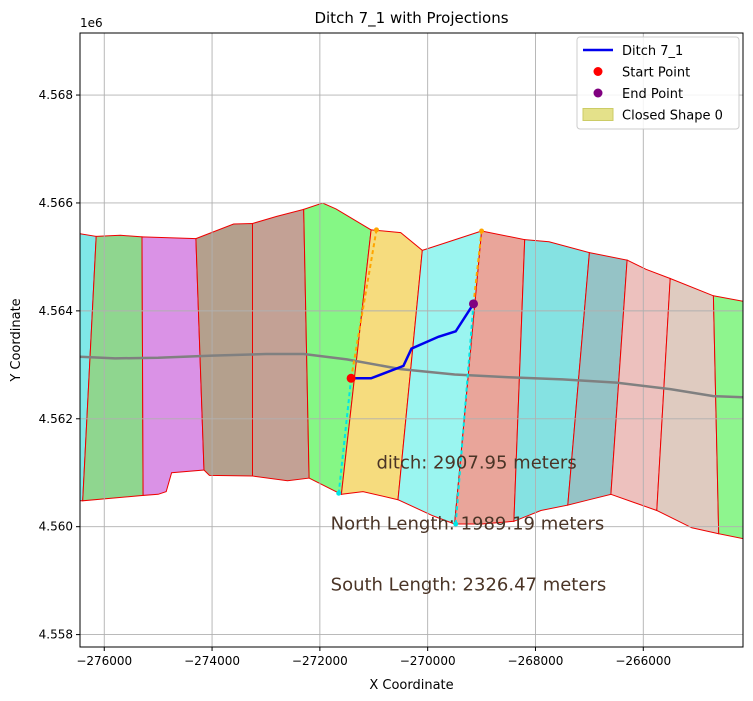 This screenshot has height=701, width=753. I want to click on legend-patch-swatch, so click(598, 114).